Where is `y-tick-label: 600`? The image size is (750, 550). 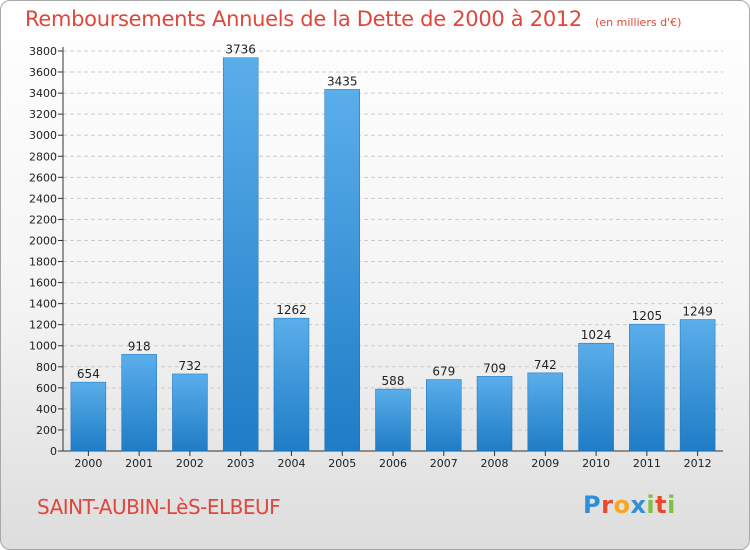 y-tick-label: 600 is located at coordinates (46, 388).